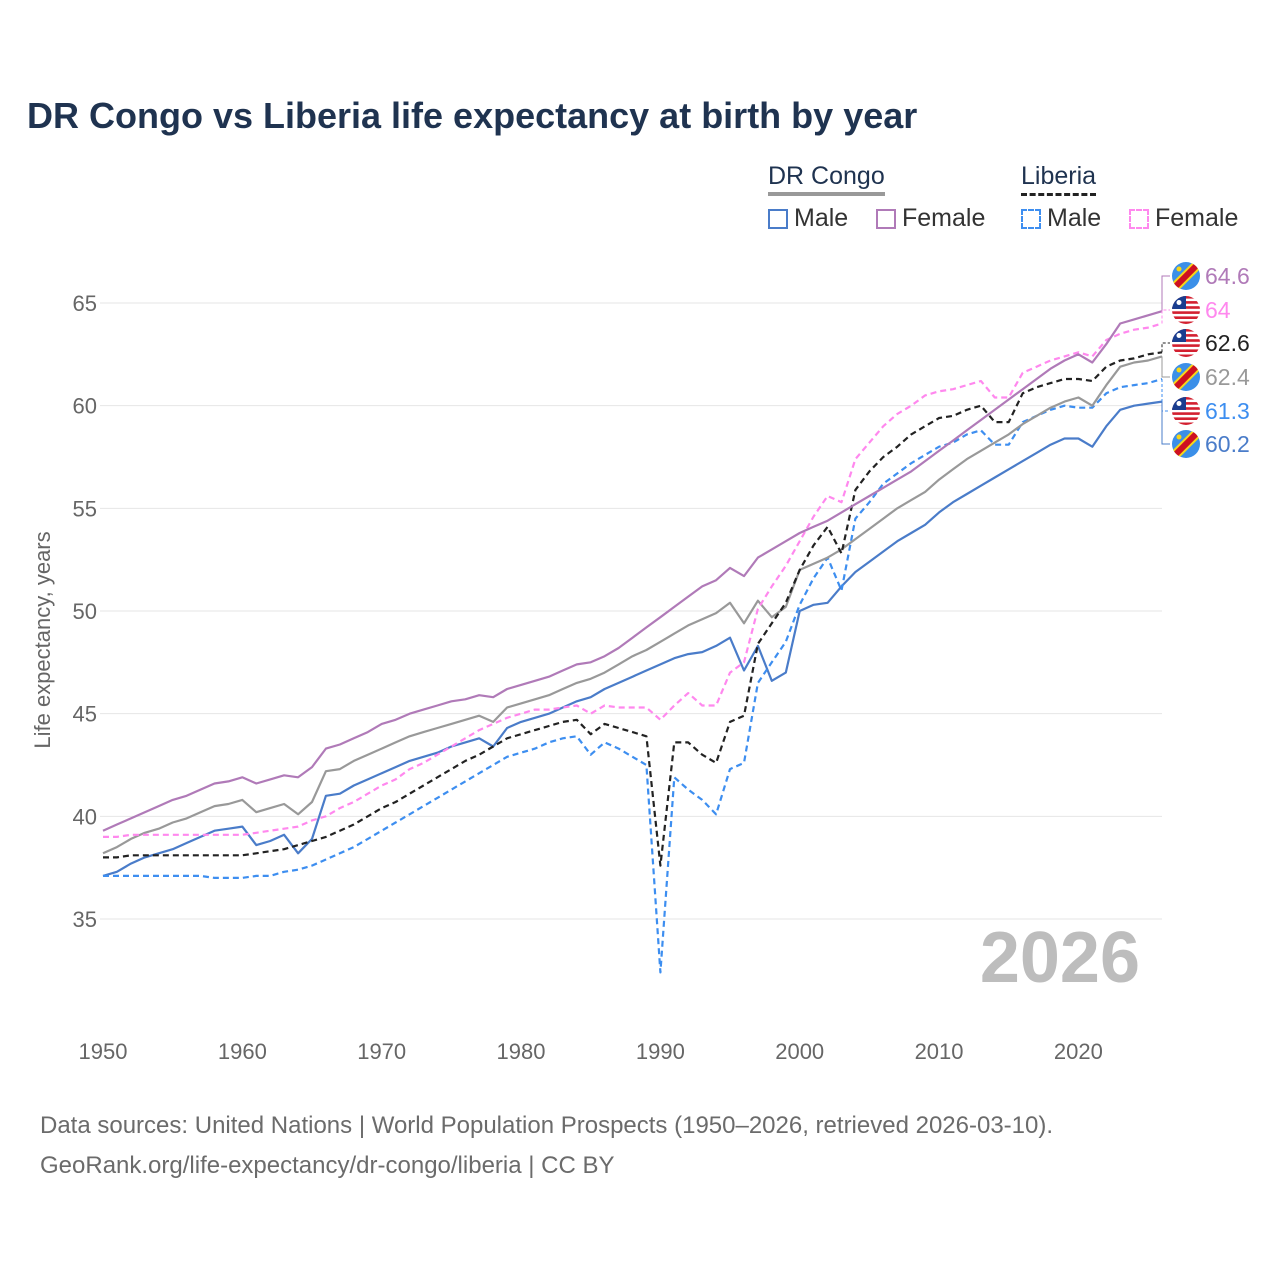 This screenshot has width=1280, height=1280. I want to click on legend-group-drc: DR Congo, so click(826, 179).